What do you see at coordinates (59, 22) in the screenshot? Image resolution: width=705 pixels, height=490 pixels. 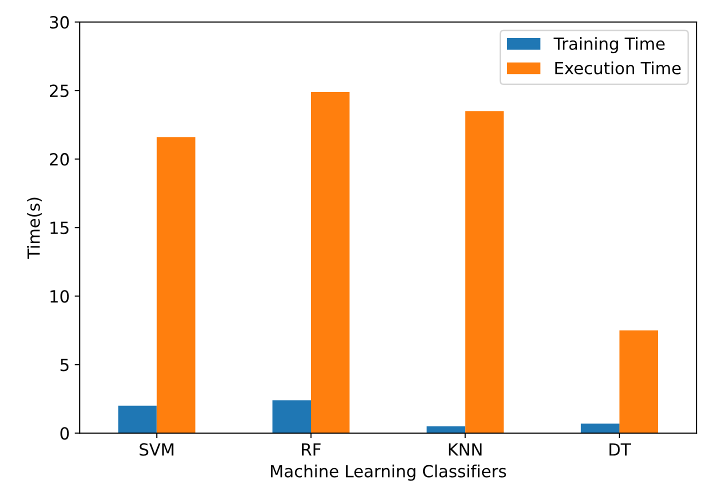 I see `y-tick-label: 30` at bounding box center [59, 22].